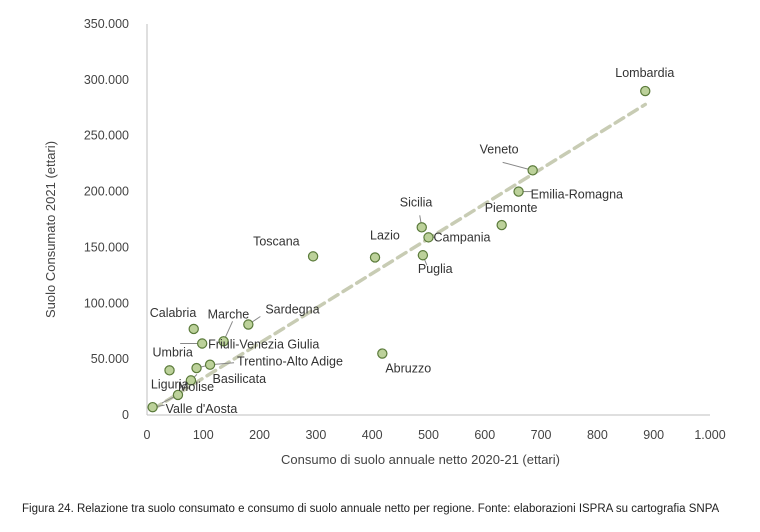 The height and width of the screenshot is (532, 760). What do you see at coordinates (645, 91) in the screenshot?
I see `point-lombardia` at bounding box center [645, 91].